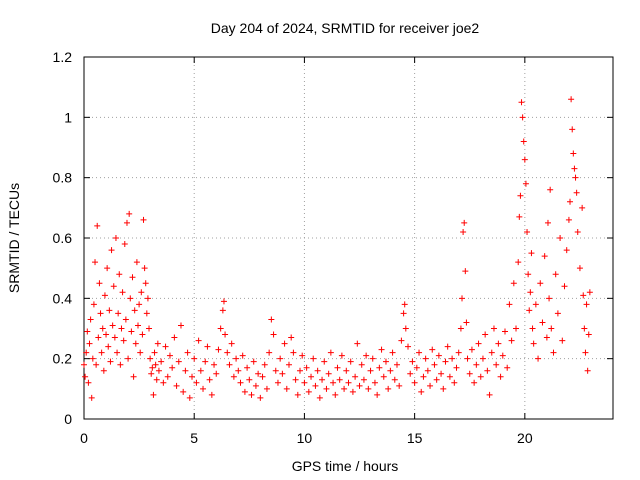 The height and width of the screenshot is (480, 640). I want to click on y-tick-label: 0.6, so click(63, 238).